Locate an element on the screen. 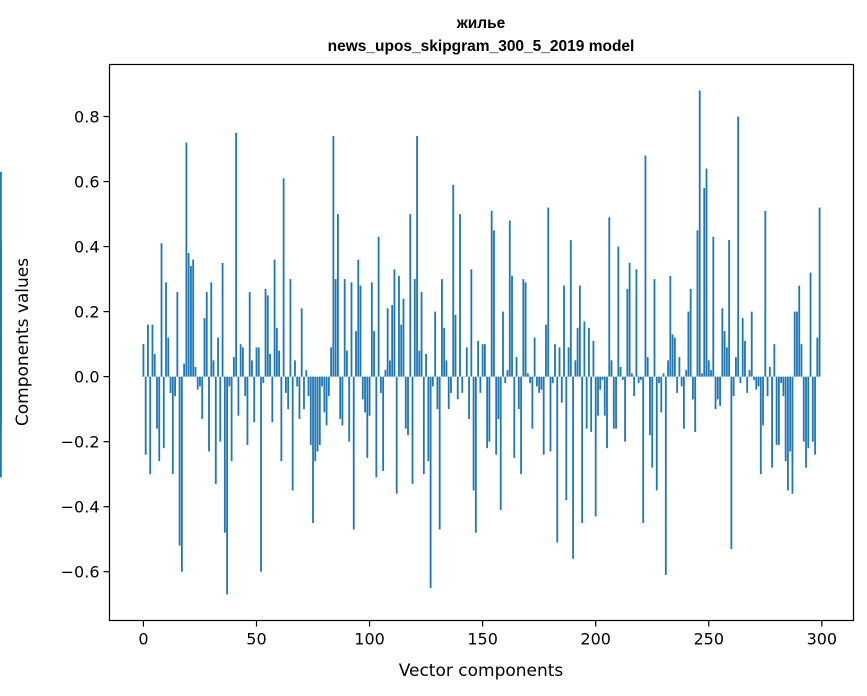 The width and height of the screenshot is (867, 696). y-axis-label: Components values is located at coordinates (23, 342).